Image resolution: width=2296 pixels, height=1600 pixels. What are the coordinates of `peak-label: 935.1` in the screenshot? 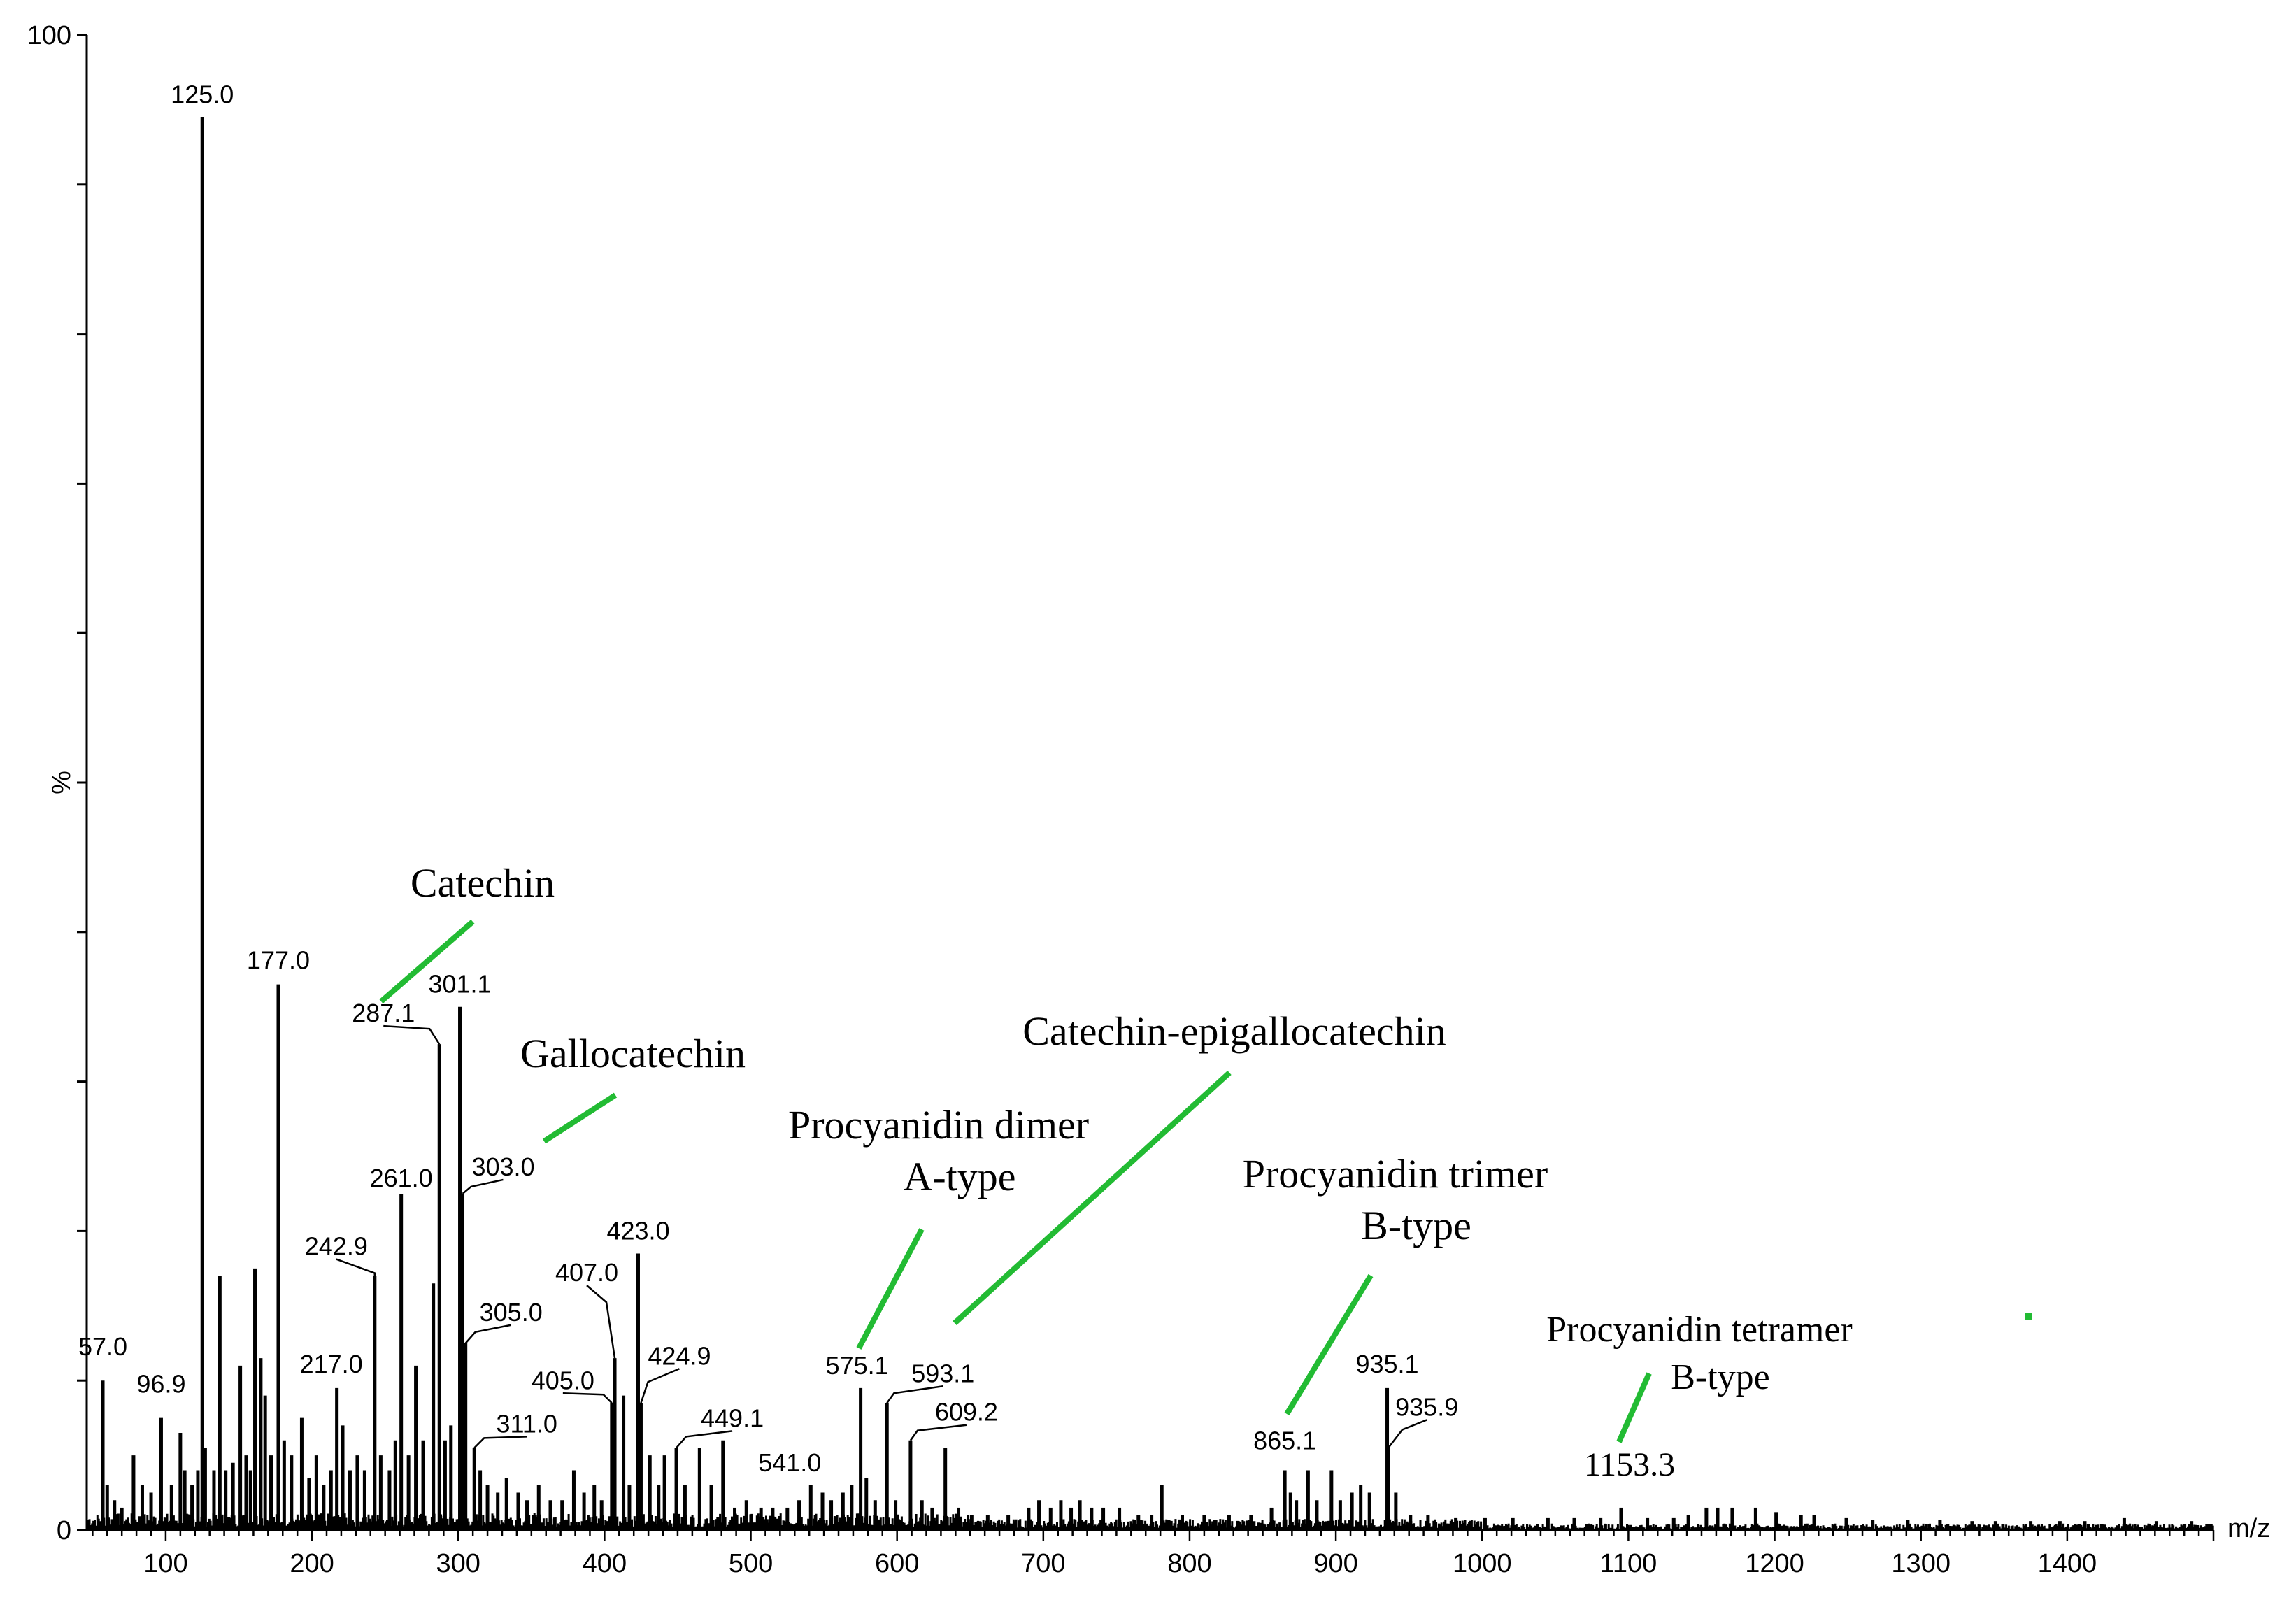 It's located at (1386, 1364).